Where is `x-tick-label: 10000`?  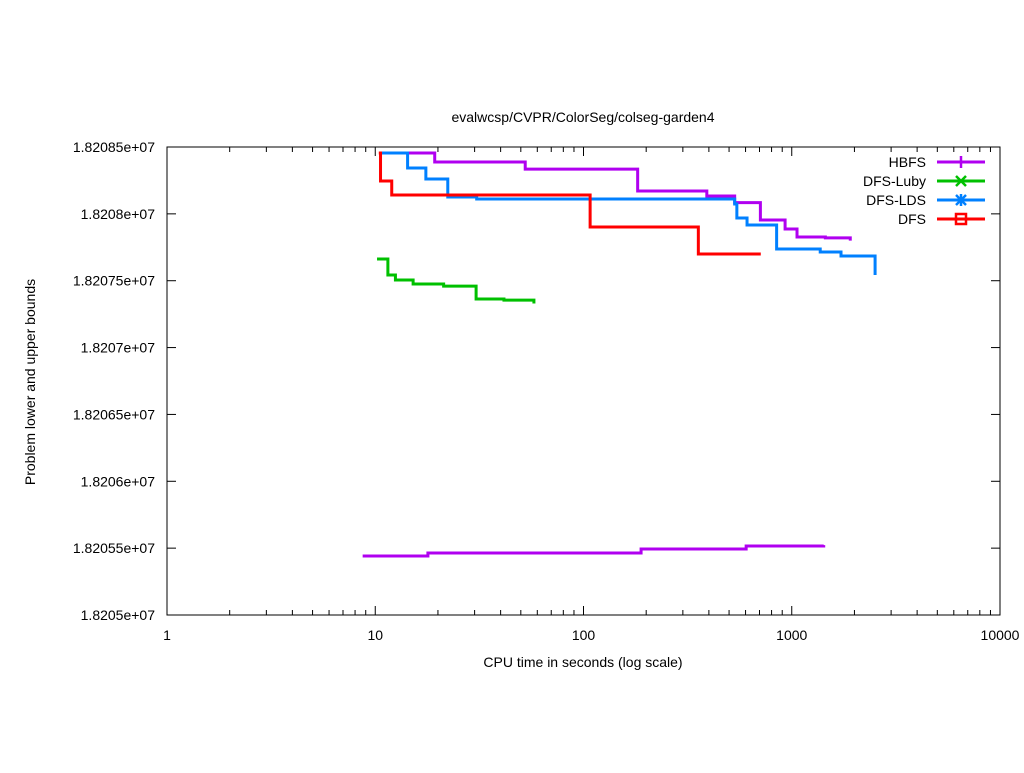 x-tick-label: 10000 is located at coordinates (1000, 635).